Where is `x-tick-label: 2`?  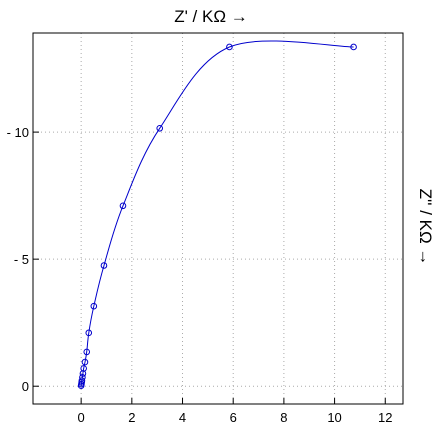 x-tick-label: 2 is located at coordinates (131, 417).